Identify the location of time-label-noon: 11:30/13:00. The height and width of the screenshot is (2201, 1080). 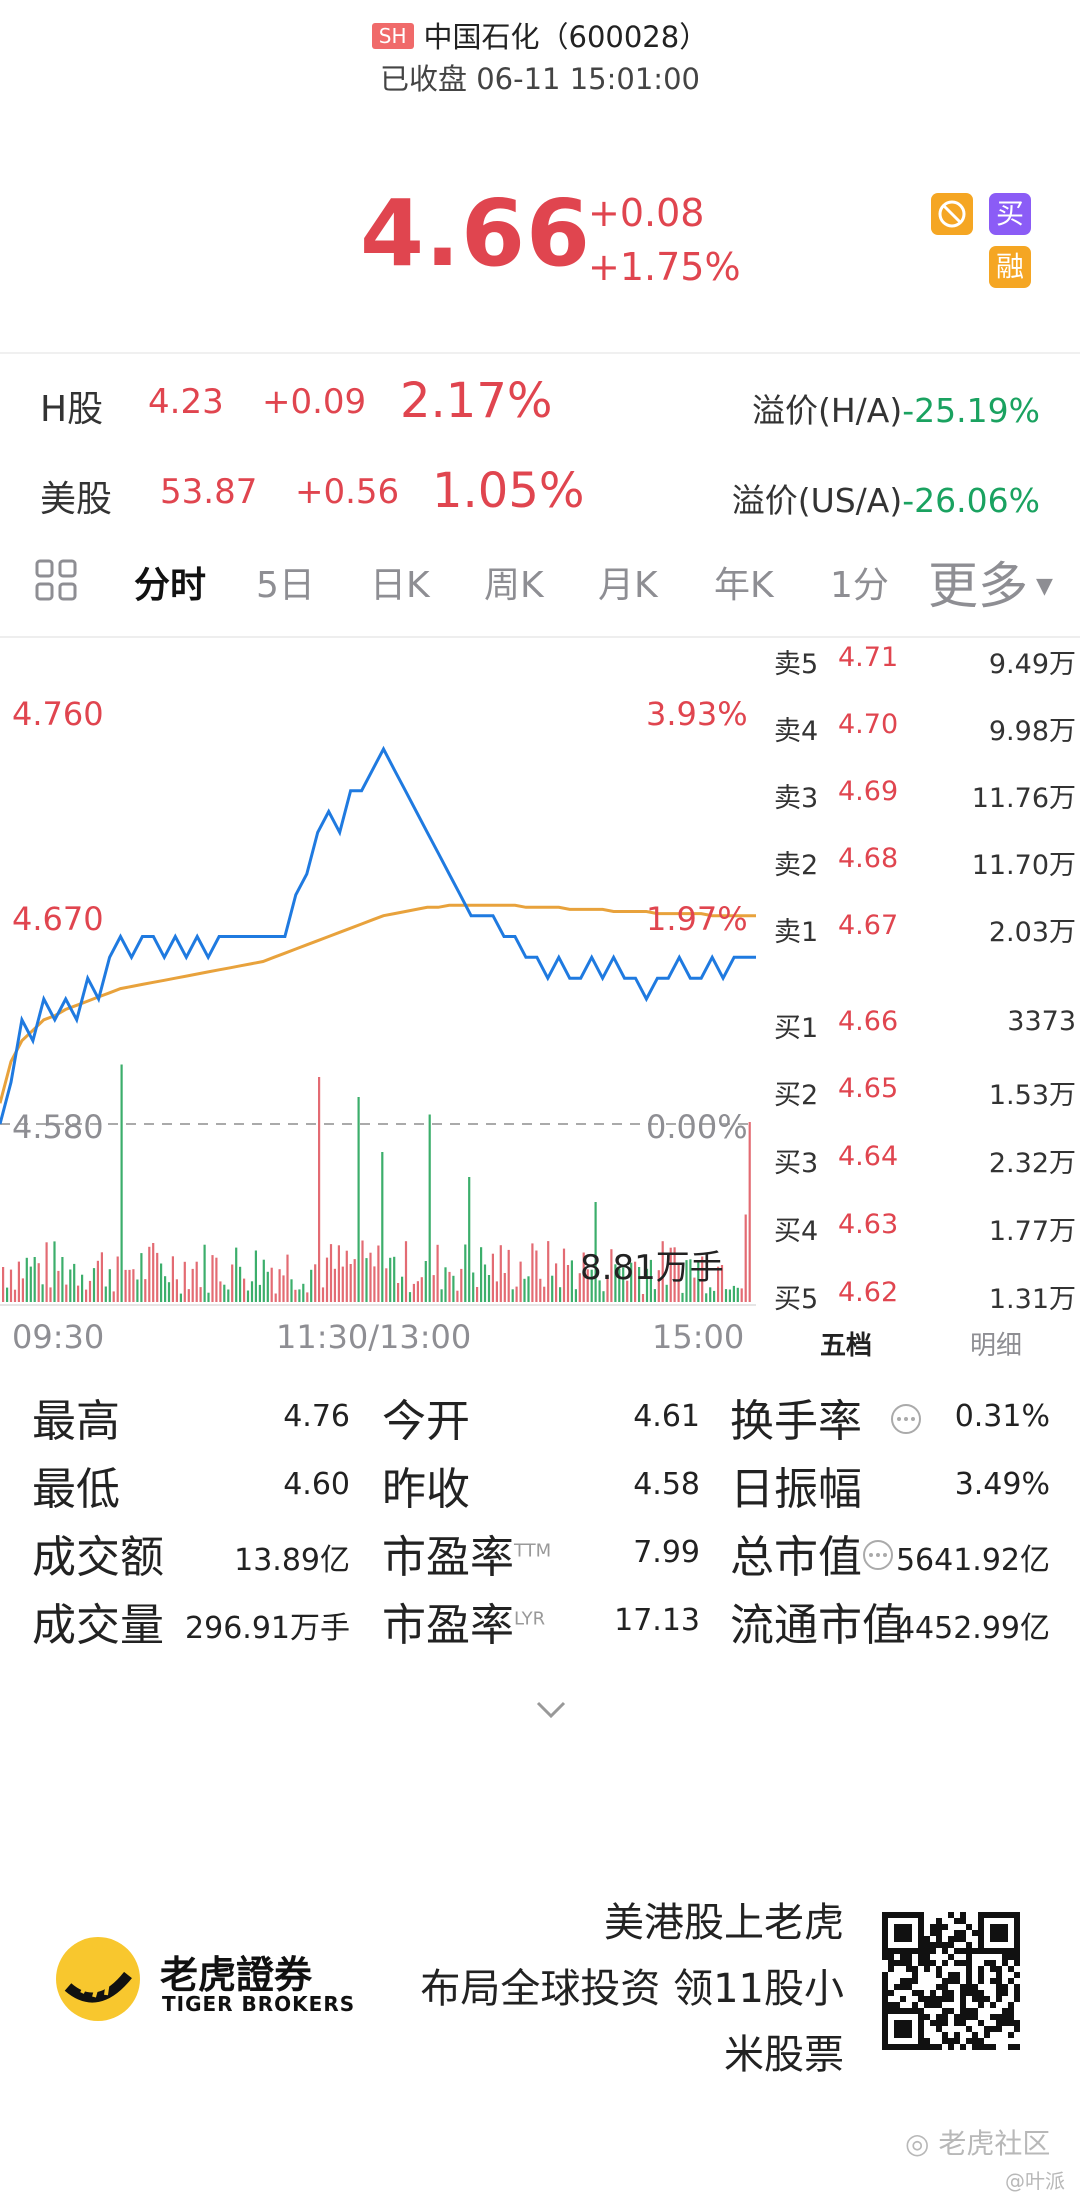
(374, 1337).